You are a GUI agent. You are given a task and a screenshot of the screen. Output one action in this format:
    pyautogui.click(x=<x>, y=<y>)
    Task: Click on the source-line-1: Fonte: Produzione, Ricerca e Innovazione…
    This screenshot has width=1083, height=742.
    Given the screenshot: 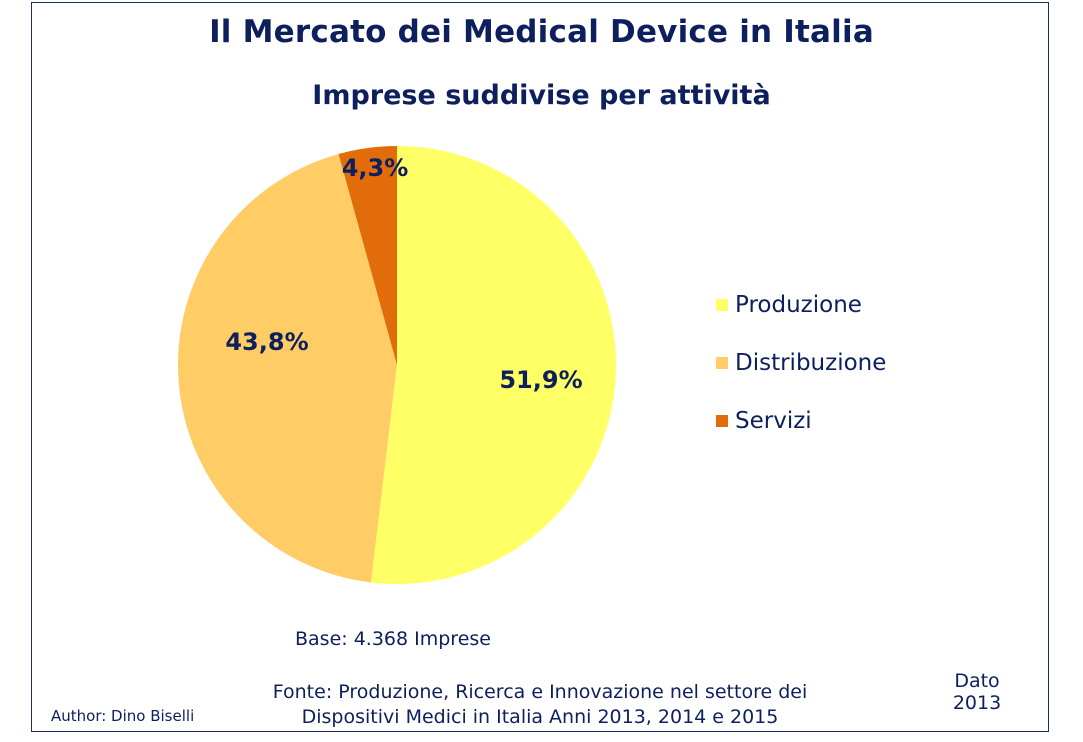 What is the action you would take?
    pyautogui.click(x=540, y=692)
    